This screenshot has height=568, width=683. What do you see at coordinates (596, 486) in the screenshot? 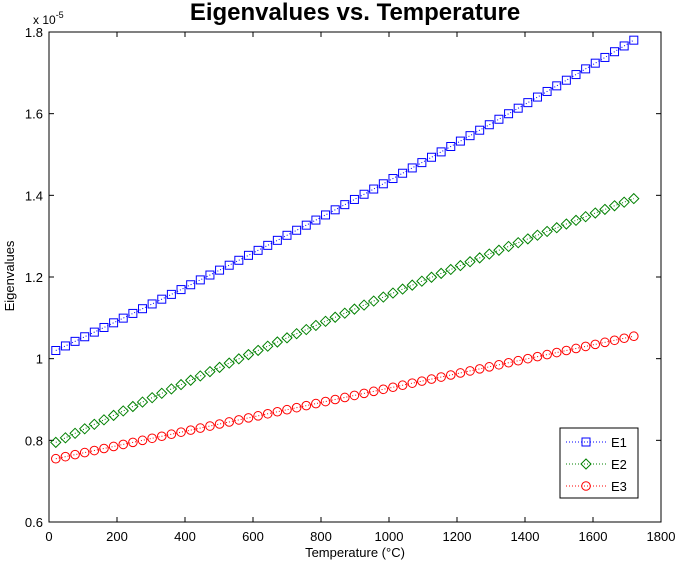
I see `legend-item-e3: E3` at bounding box center [596, 486].